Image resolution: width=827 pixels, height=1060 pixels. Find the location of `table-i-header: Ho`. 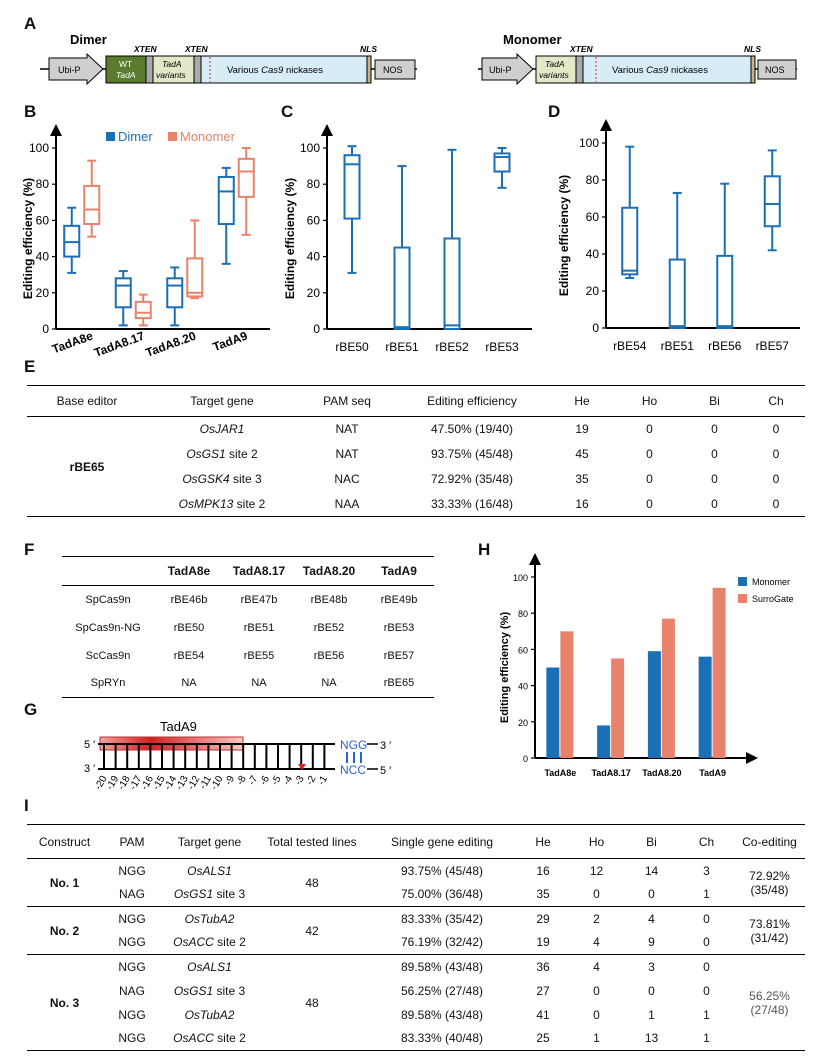

table-i-header: Ho is located at coordinates (596, 841).